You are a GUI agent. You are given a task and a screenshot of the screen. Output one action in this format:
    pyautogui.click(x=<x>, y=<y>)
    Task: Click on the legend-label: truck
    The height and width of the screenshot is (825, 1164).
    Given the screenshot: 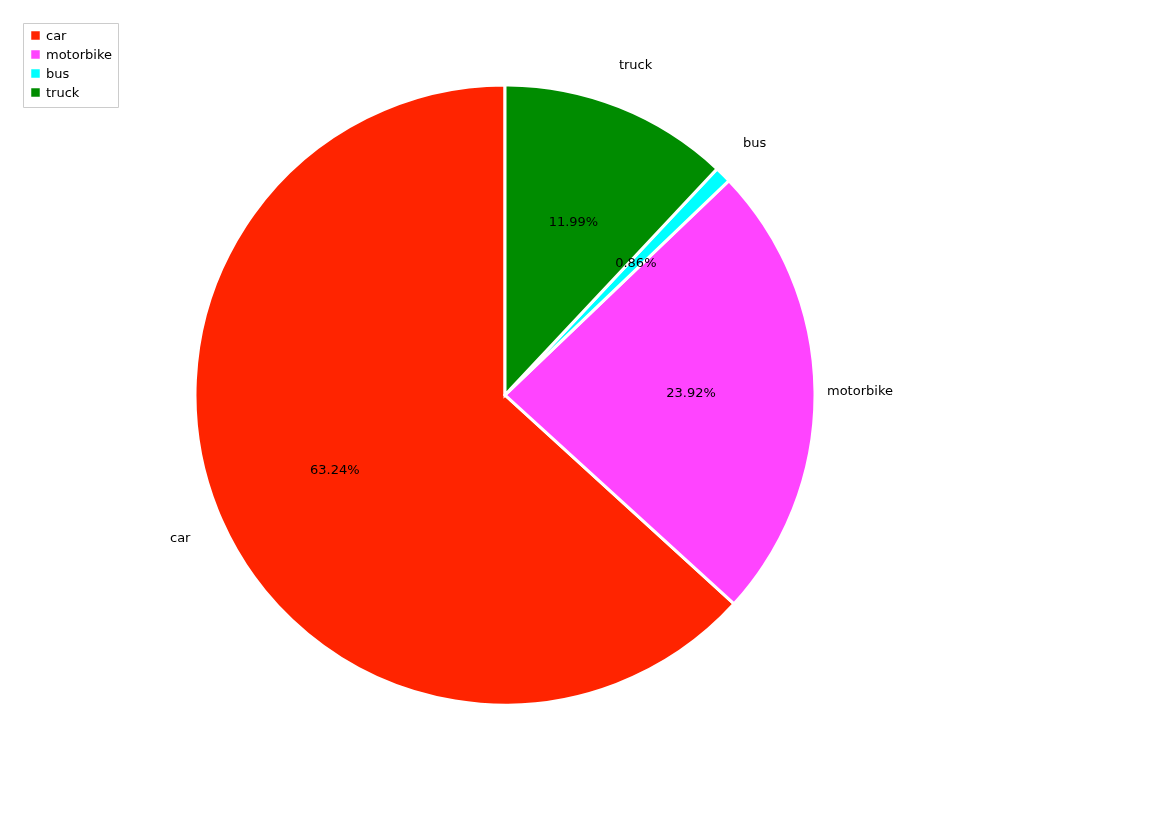 What is the action you would take?
    pyautogui.click(x=63, y=92)
    